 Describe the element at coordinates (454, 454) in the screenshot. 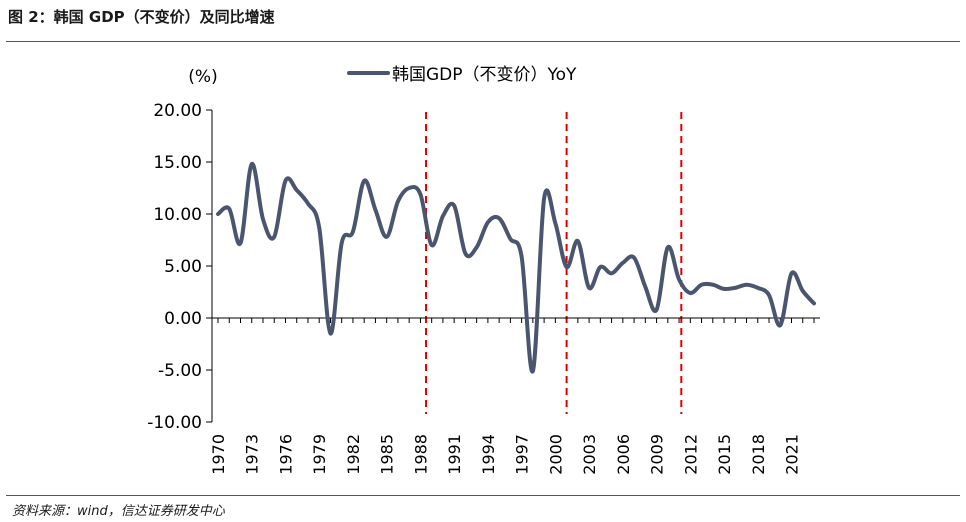

I see `x-tick-label: 1991` at that location.